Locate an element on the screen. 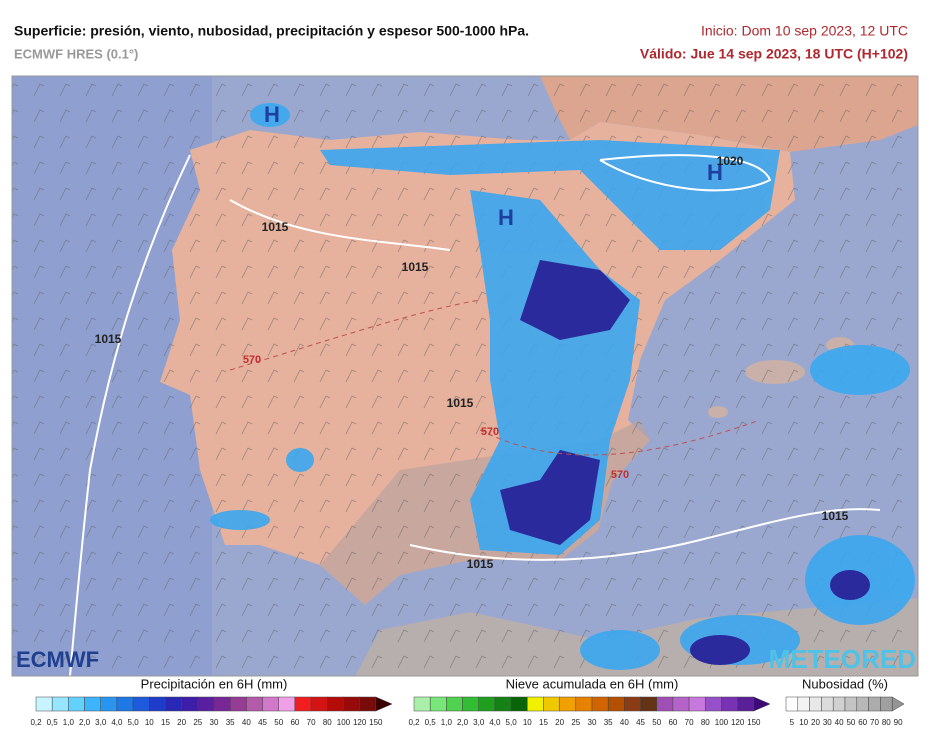 The height and width of the screenshot is (742, 928). init-time: Inicio: Dom 10 sep 2023, 12 UTC is located at coordinates (804, 31).